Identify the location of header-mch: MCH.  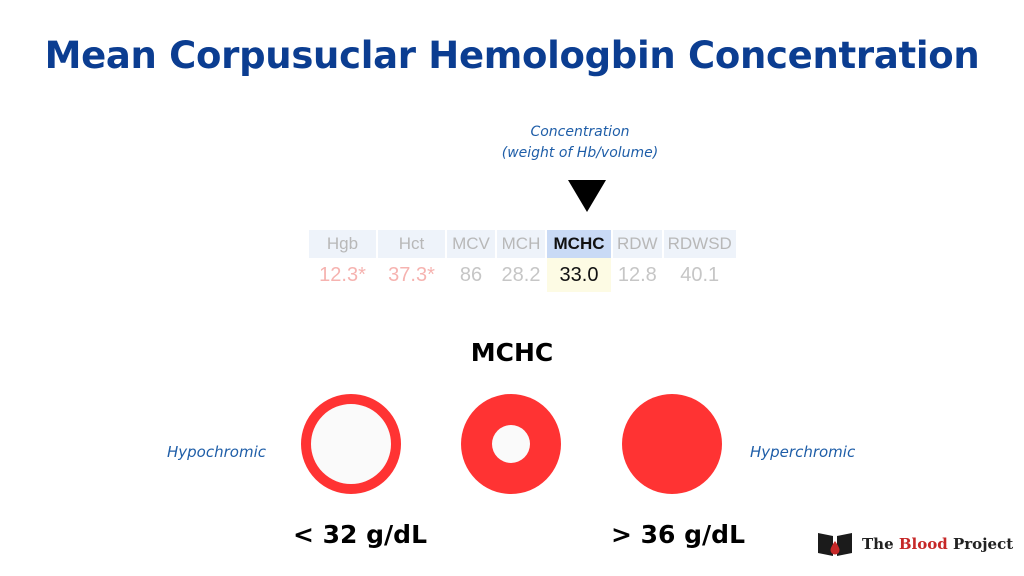
(521, 244).